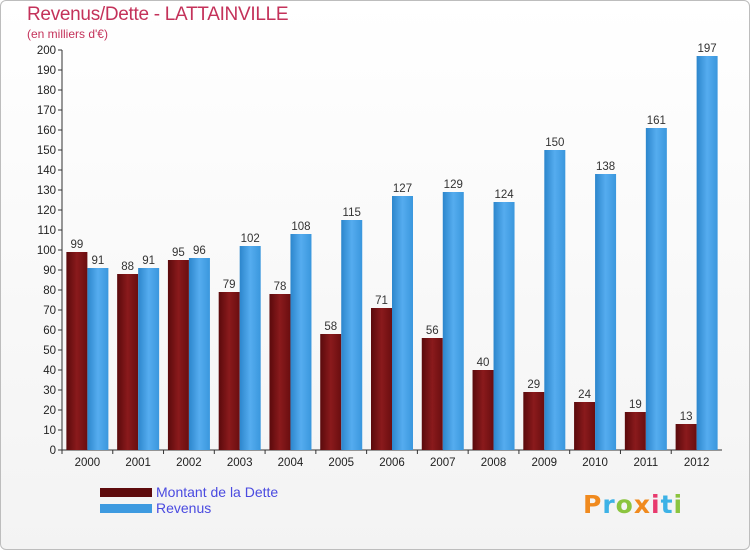  Describe the element at coordinates (67, 34) in the screenshot. I see `chart-subtitle: (en milliers d'€)` at that location.